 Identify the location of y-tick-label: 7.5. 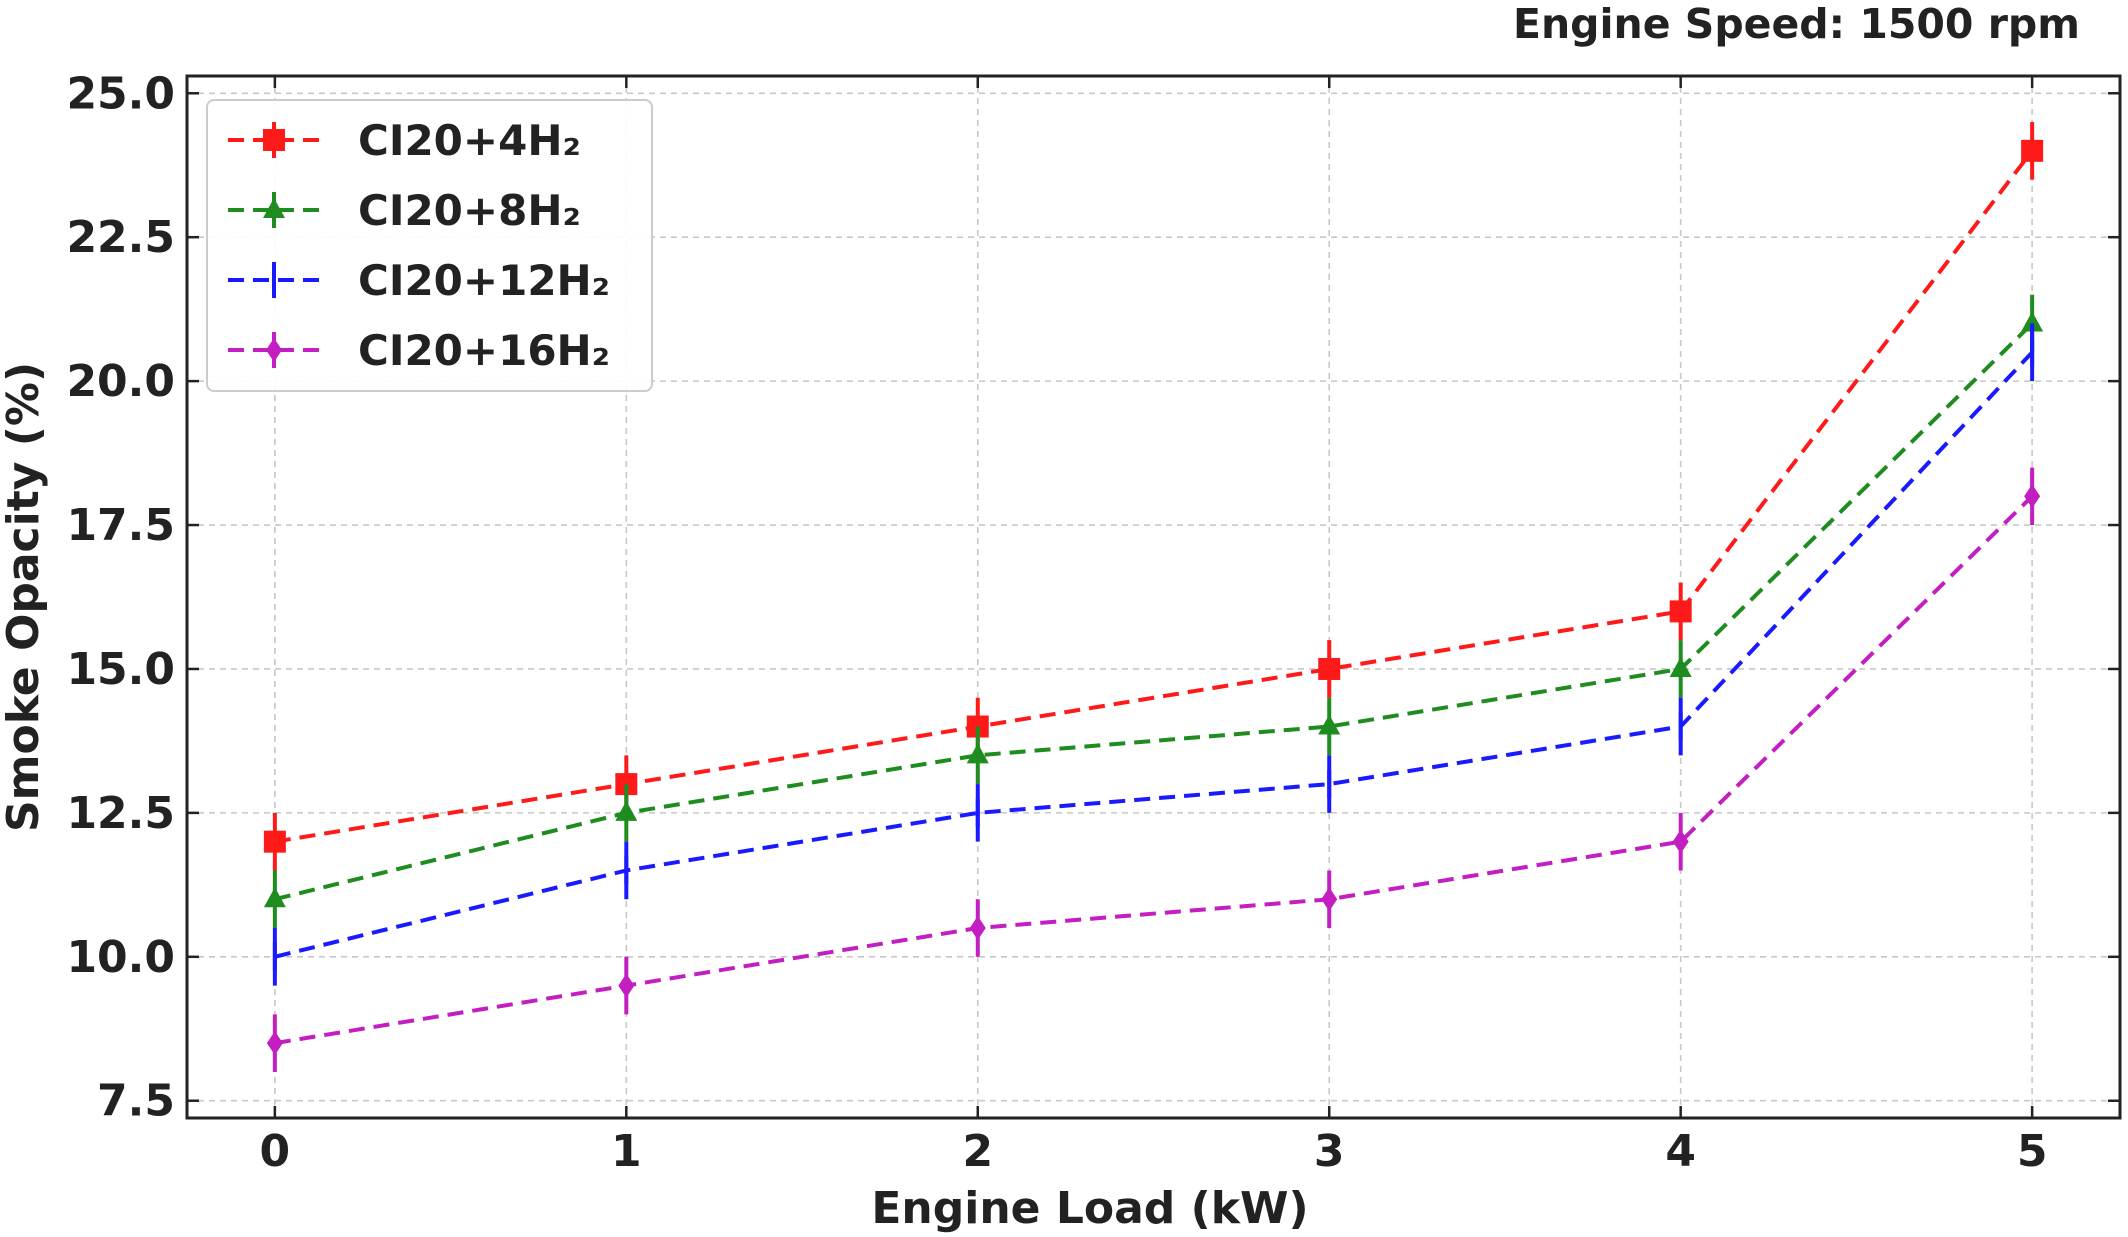
(136, 1101).